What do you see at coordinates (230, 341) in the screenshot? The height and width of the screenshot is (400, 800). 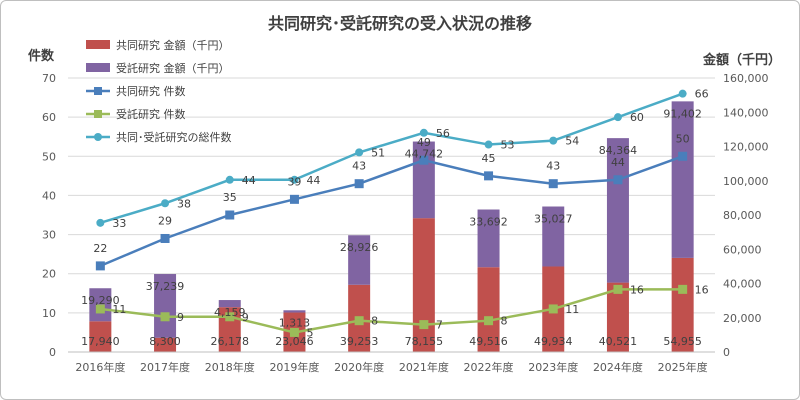 I see `bar-label-joint-amount: 26,178` at bounding box center [230, 341].